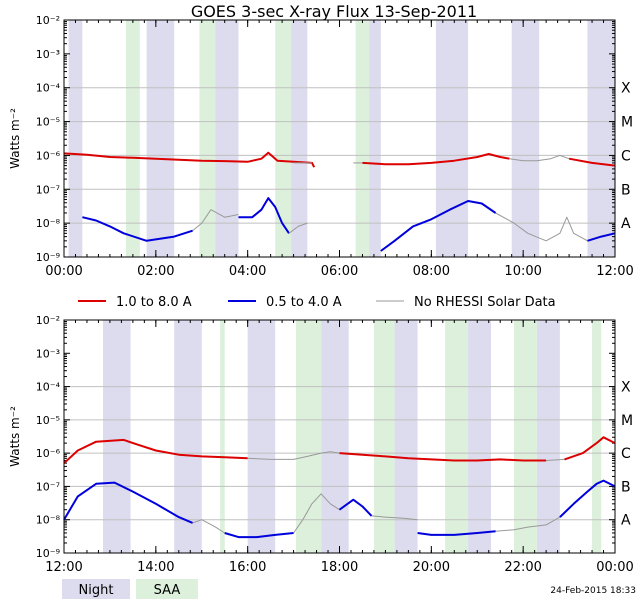 The image size is (640, 600). I want to click on y-axis-label: Watts m⁻², so click(15, 436).